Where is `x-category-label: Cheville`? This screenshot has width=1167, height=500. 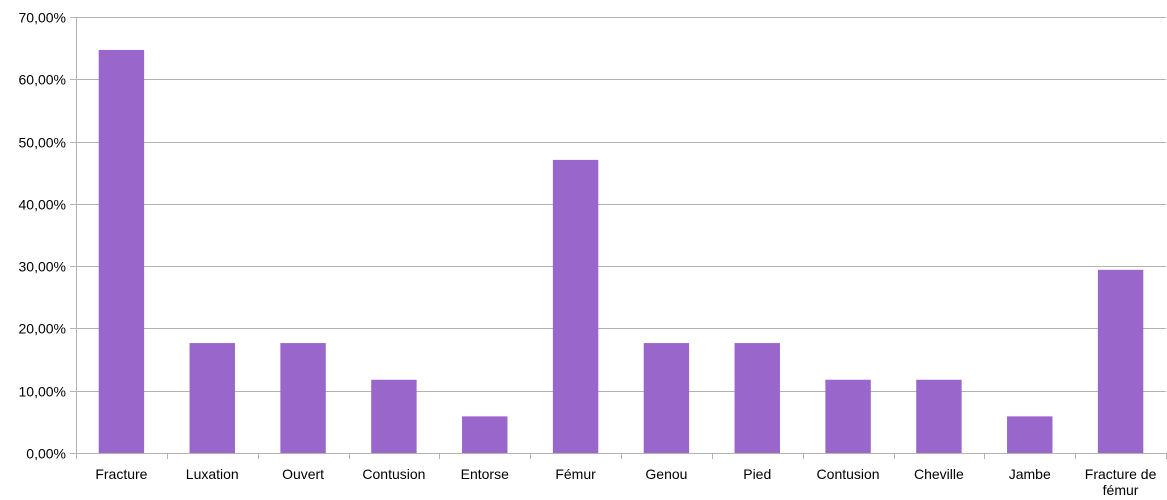
x-category-label: Cheville is located at coordinates (939, 474).